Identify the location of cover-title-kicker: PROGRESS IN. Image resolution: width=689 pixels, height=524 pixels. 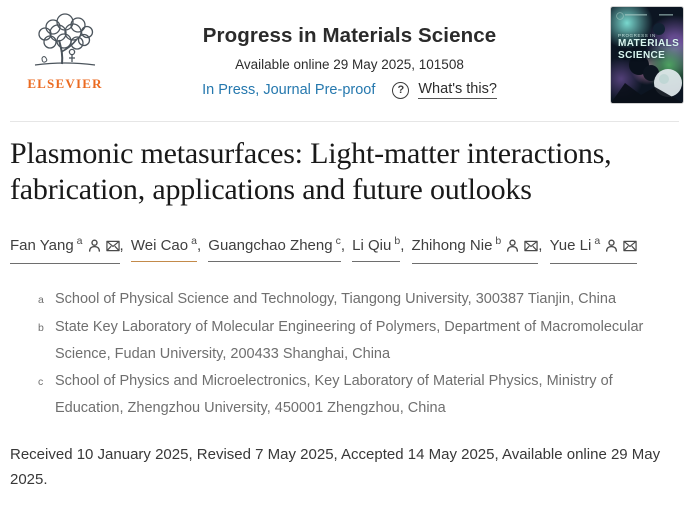
(637, 35).